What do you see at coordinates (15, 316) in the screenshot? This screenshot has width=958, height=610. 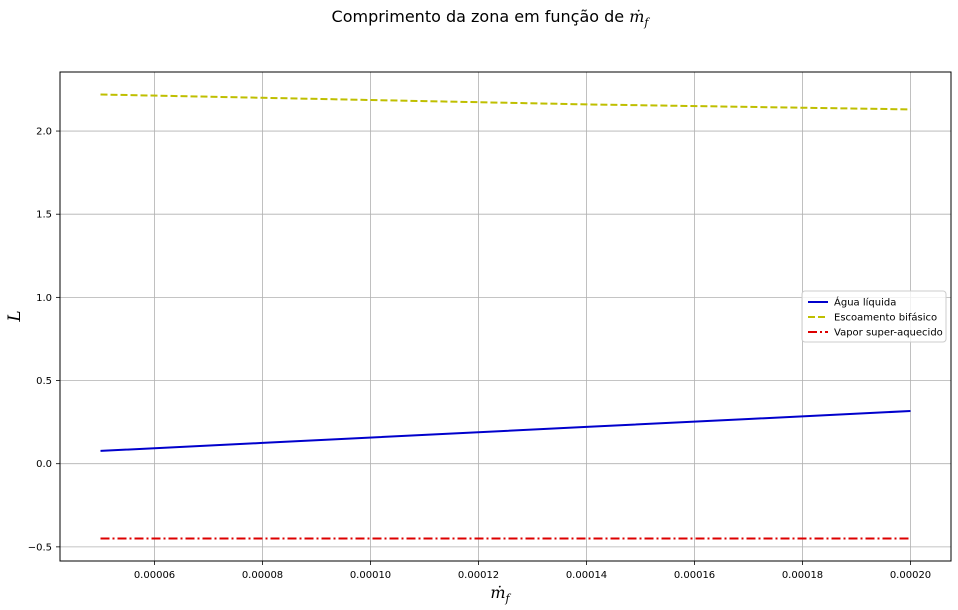 I see `y-axis-label: L` at bounding box center [15, 316].